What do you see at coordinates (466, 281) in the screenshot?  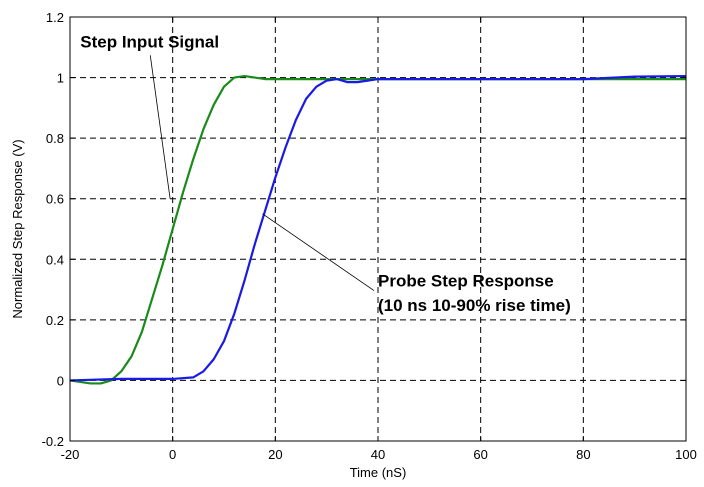 I see `annotation-probe-response: Probe Step Response` at bounding box center [466, 281].